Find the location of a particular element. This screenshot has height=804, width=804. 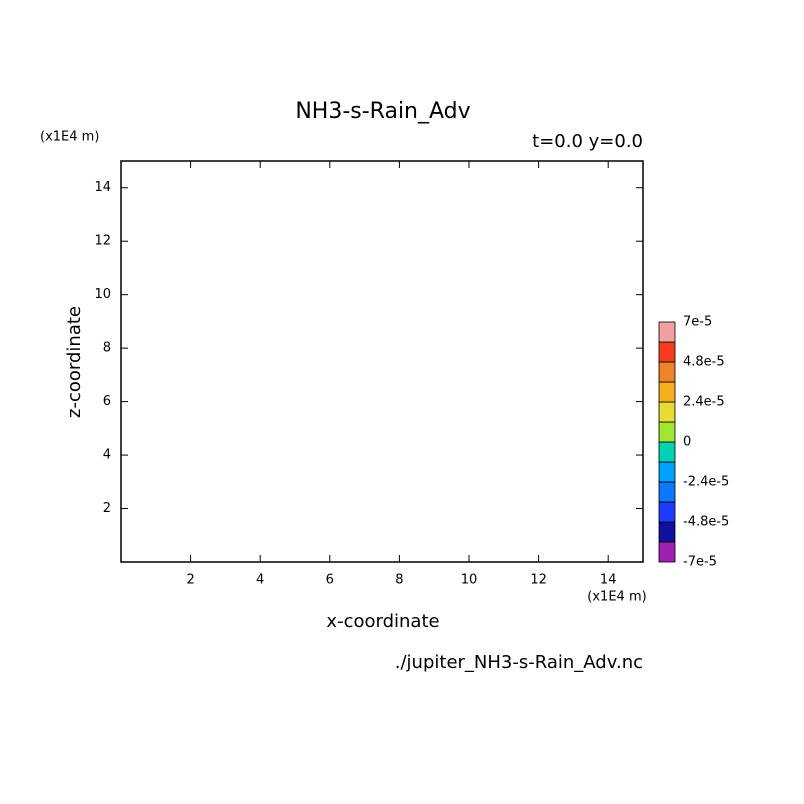

x-axis-label: x-coordinate is located at coordinates (382, 621).